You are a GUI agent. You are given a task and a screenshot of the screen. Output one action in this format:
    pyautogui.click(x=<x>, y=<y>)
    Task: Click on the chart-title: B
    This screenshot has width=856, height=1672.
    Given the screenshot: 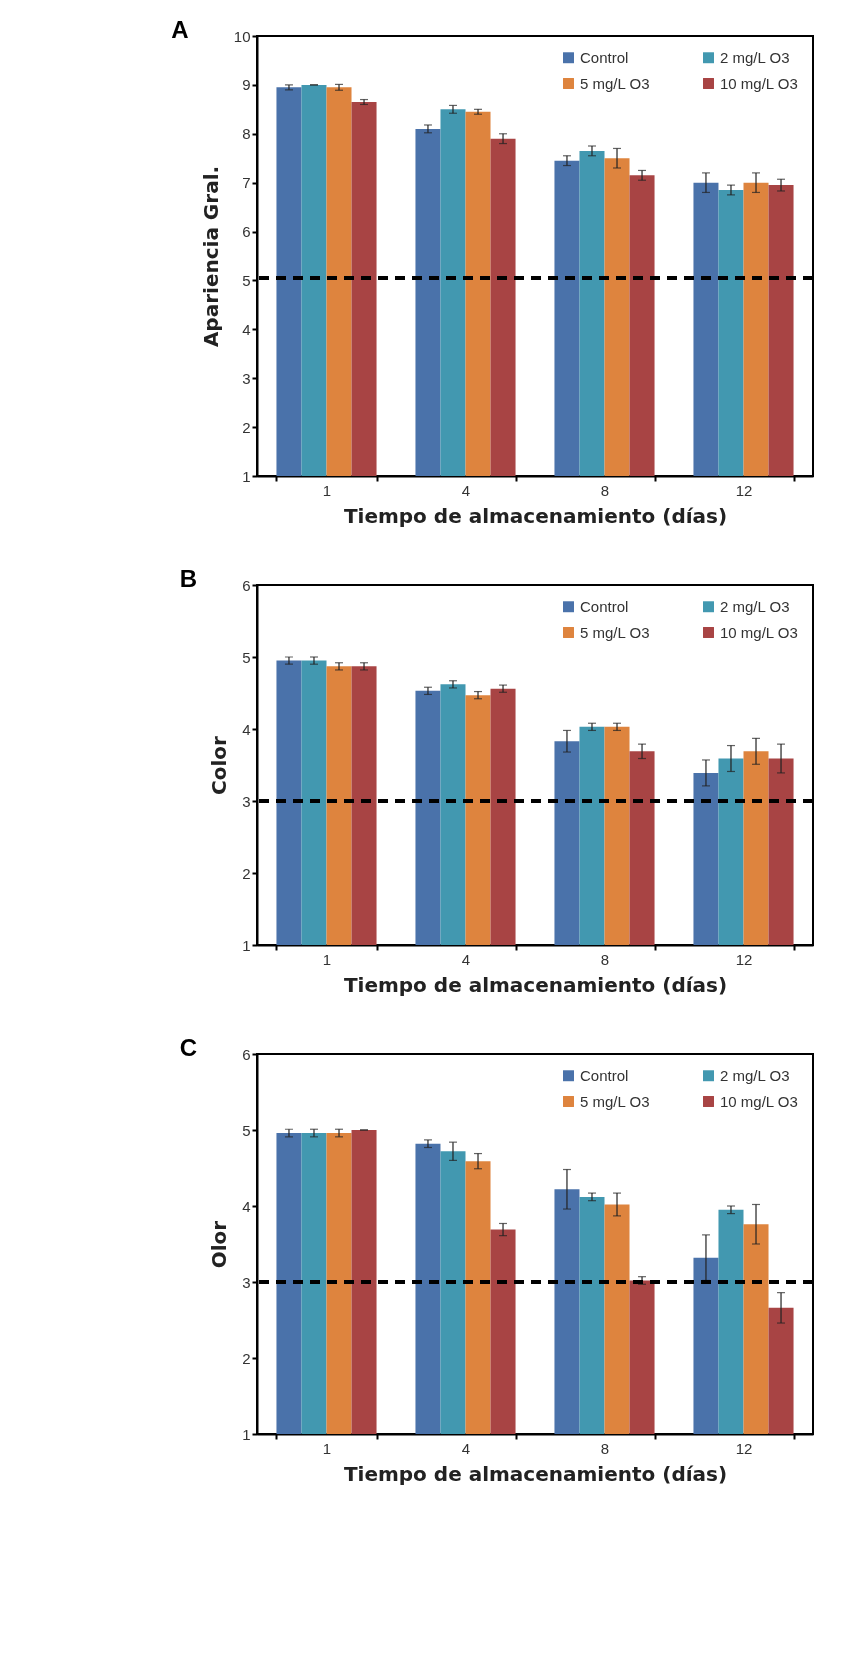 What is the action you would take?
    pyautogui.click(x=188, y=578)
    